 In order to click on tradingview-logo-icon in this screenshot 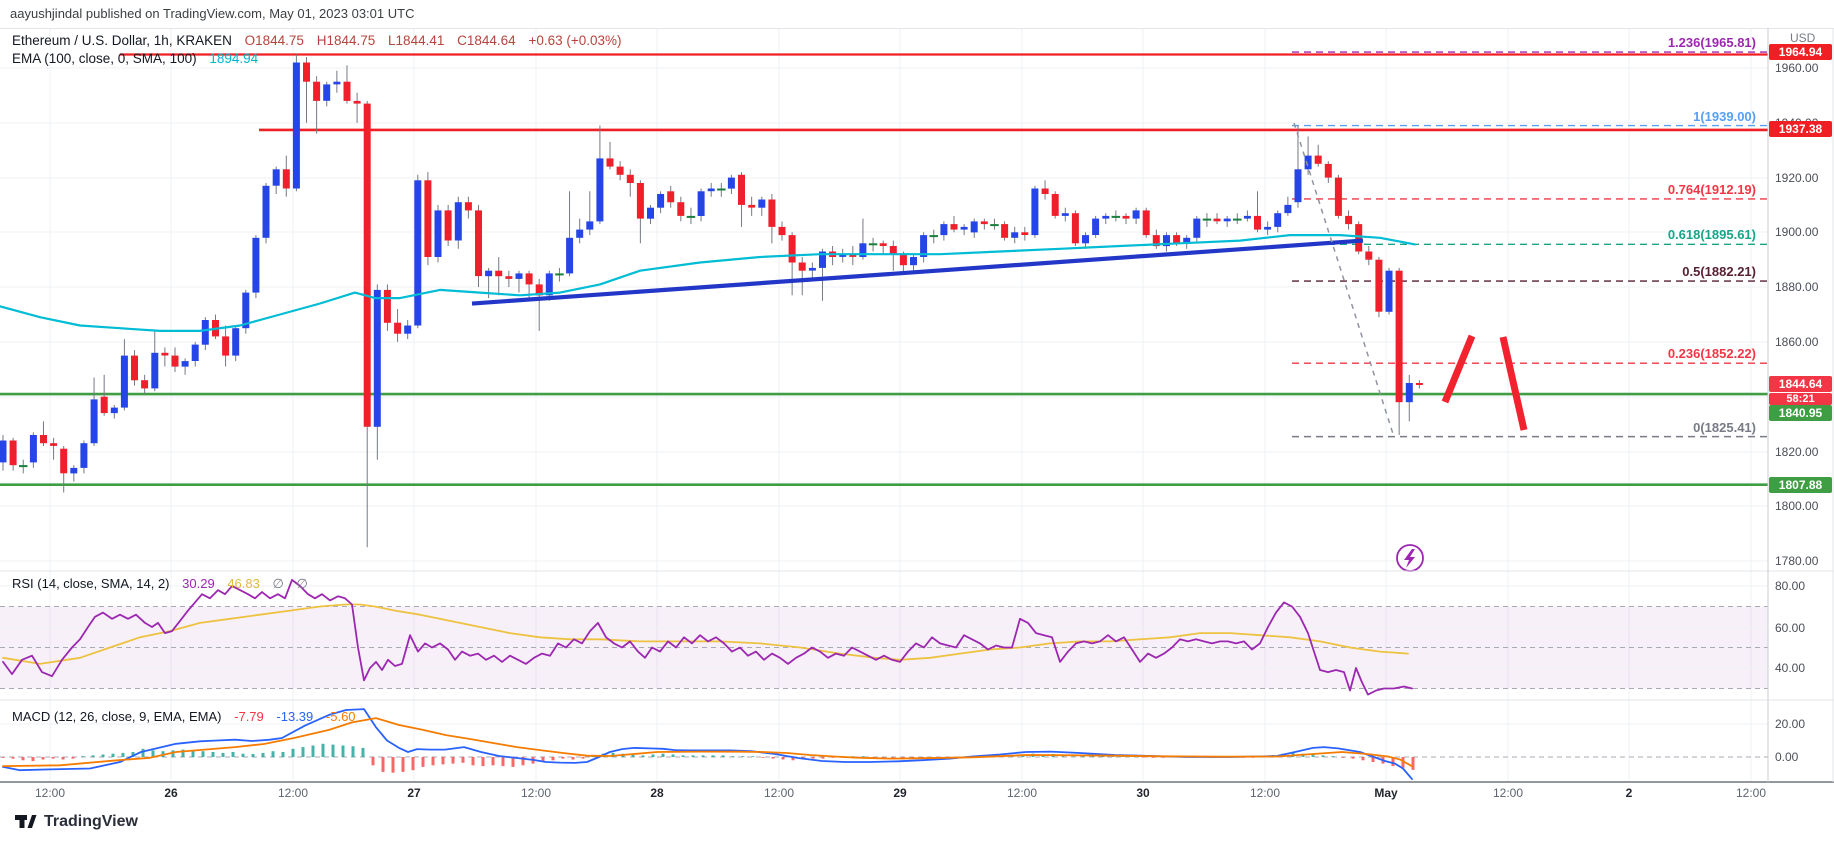, I will do `click(26, 821)`.